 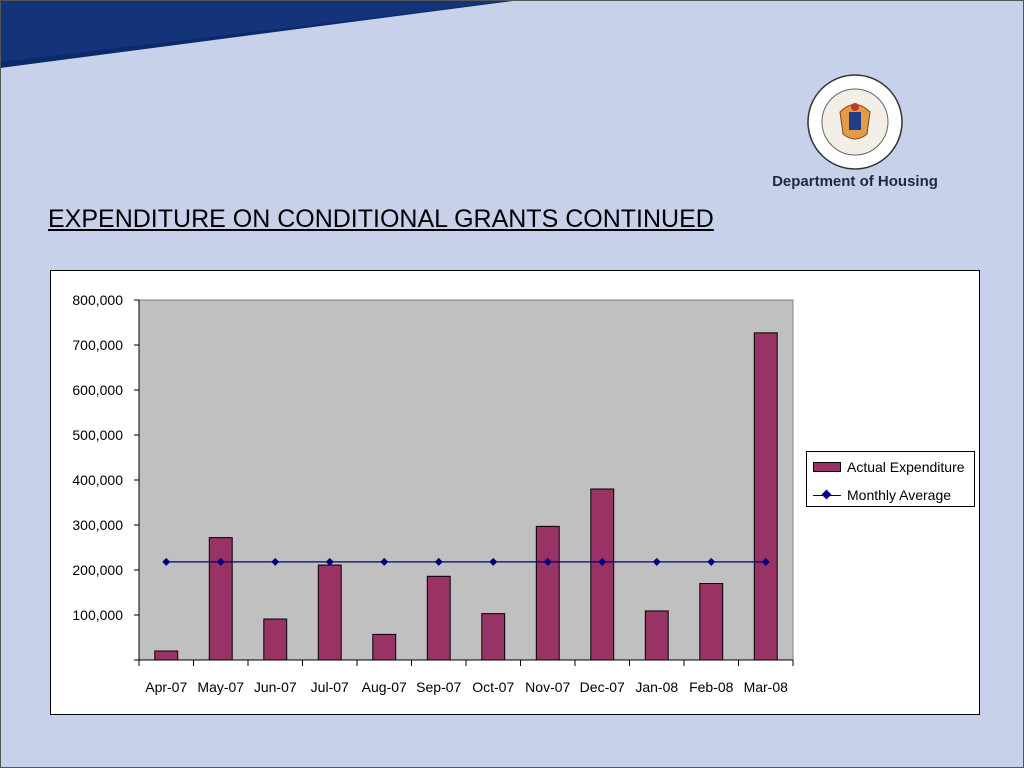 I want to click on x-tick-label: Nov-07, so click(x=547, y=687).